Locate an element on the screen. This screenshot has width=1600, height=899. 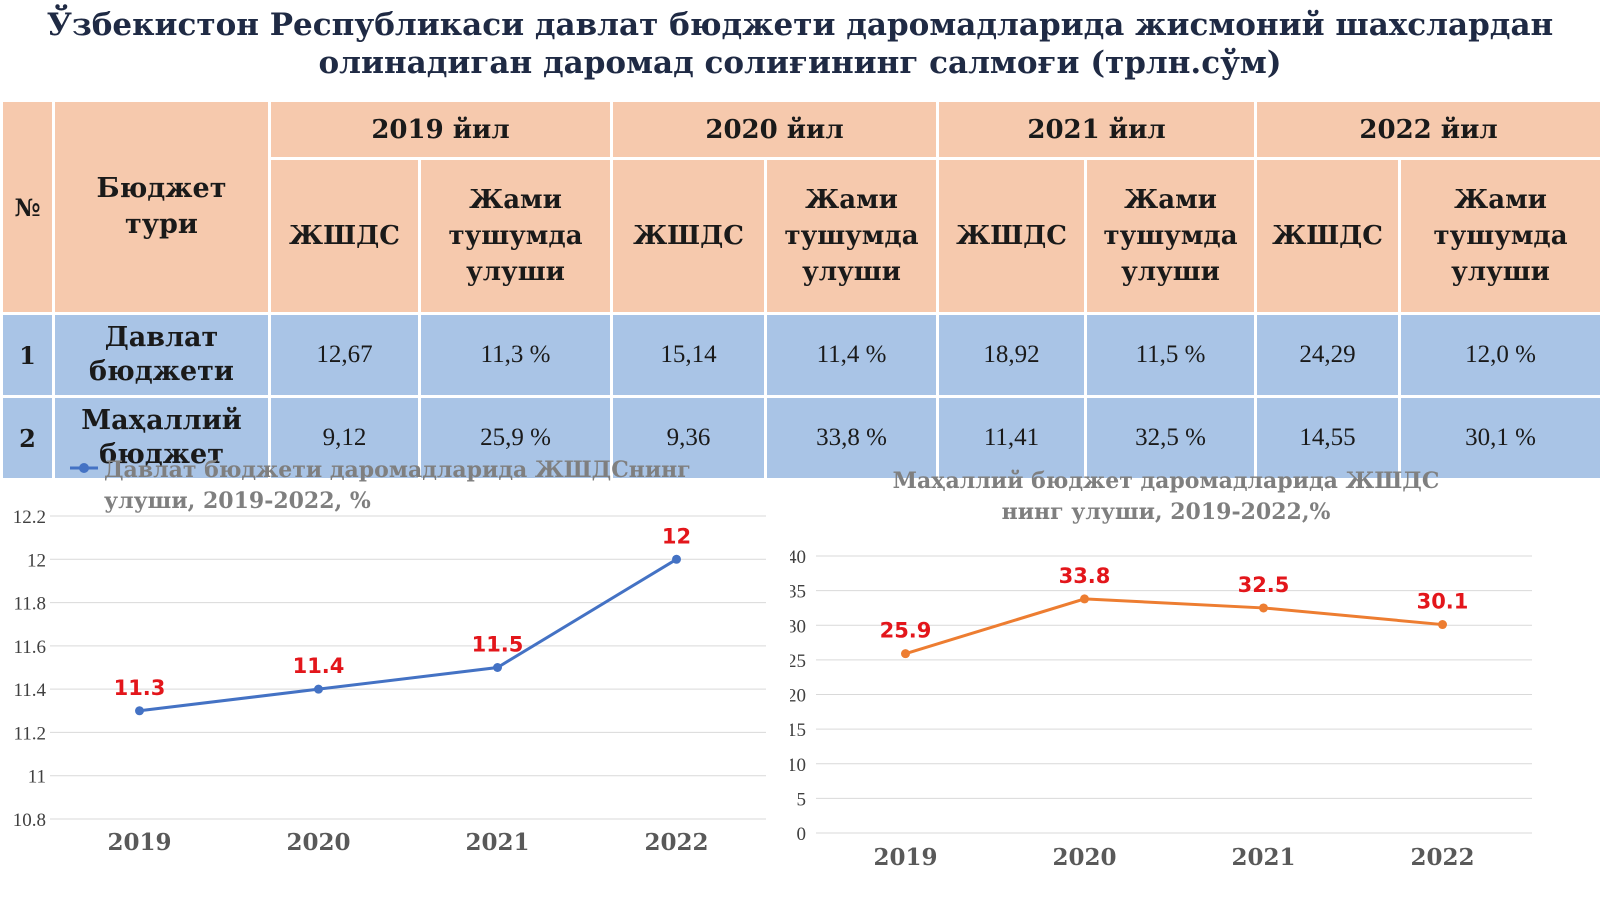
header-budget-type: Бюджет тури is located at coordinates (161, 207).